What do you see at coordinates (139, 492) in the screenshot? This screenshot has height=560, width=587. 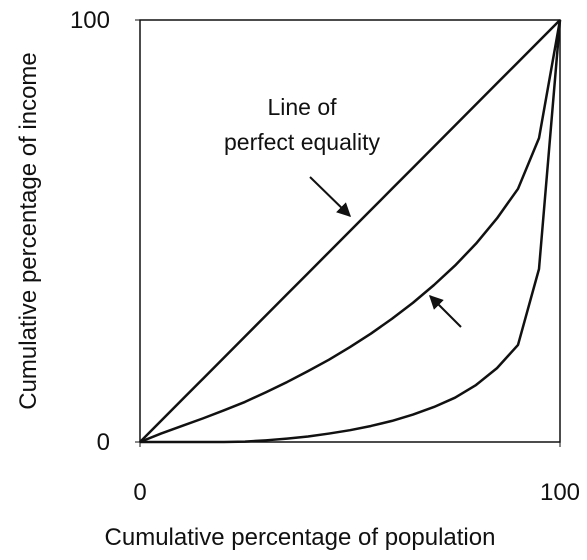 I see `x-tick-label: 0` at bounding box center [139, 492].